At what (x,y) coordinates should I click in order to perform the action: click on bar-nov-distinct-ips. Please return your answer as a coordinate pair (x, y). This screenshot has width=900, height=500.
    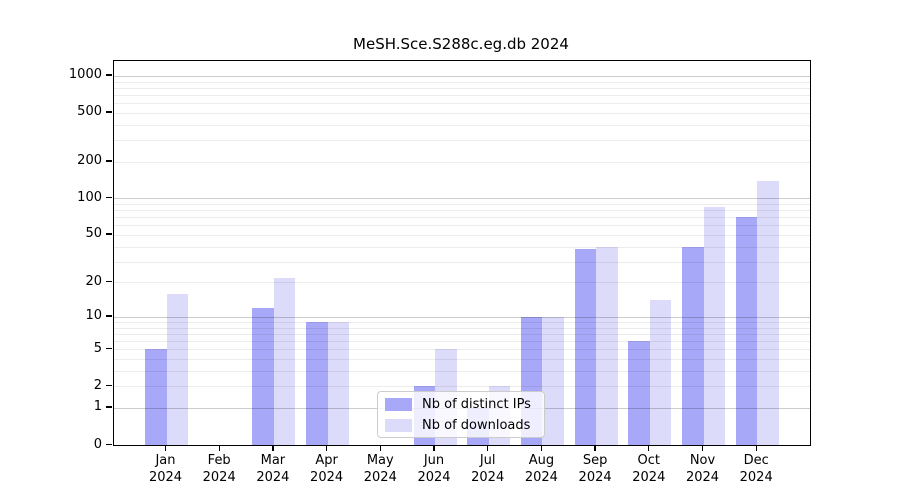
    Looking at the image, I should click on (693, 345).